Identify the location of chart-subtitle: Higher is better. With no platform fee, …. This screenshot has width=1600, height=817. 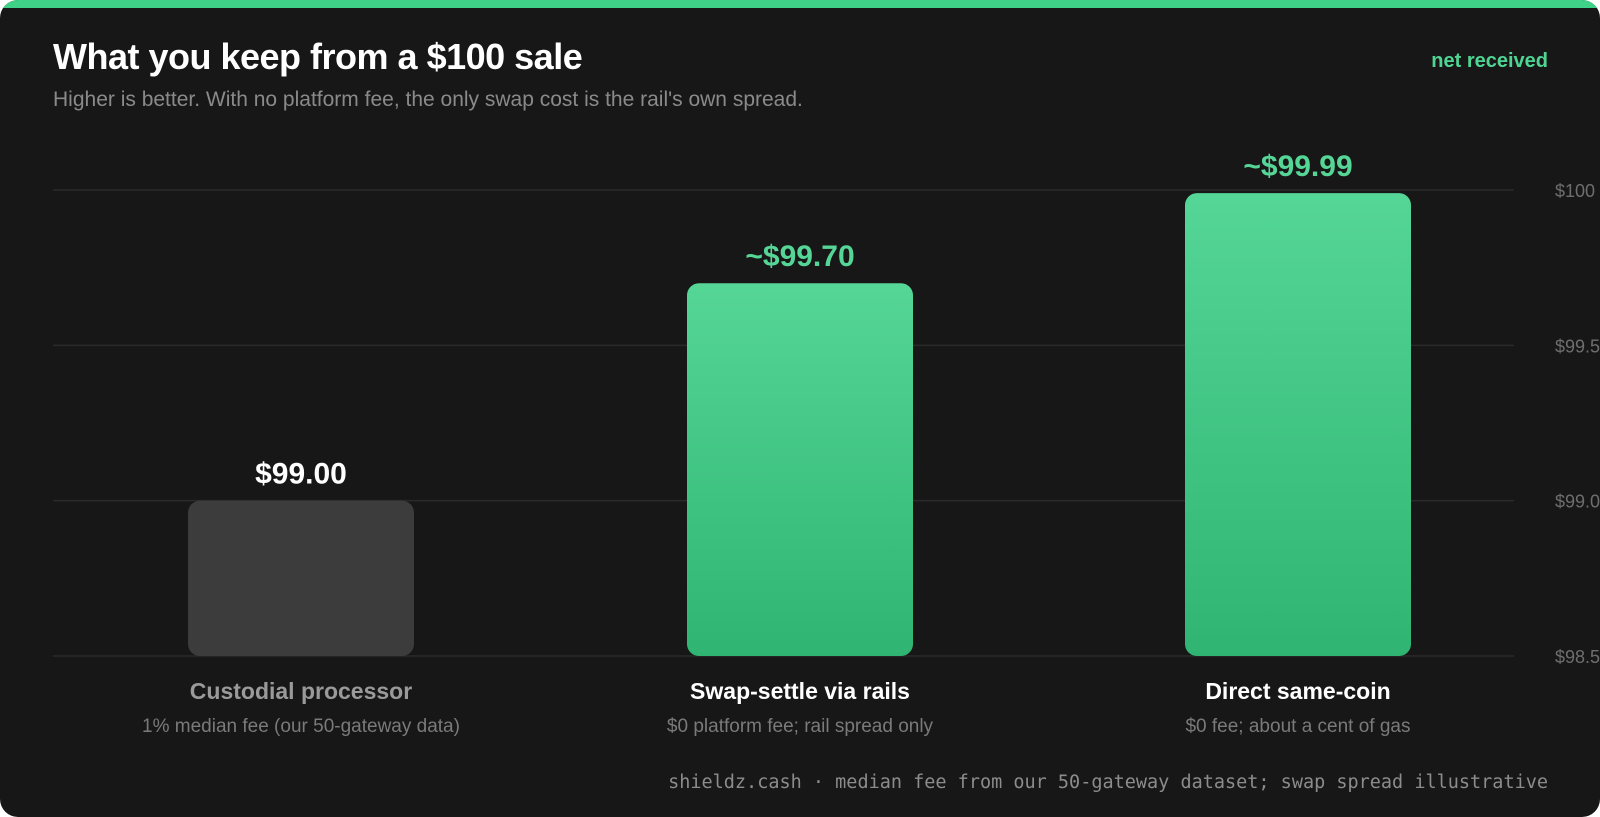
(428, 99).